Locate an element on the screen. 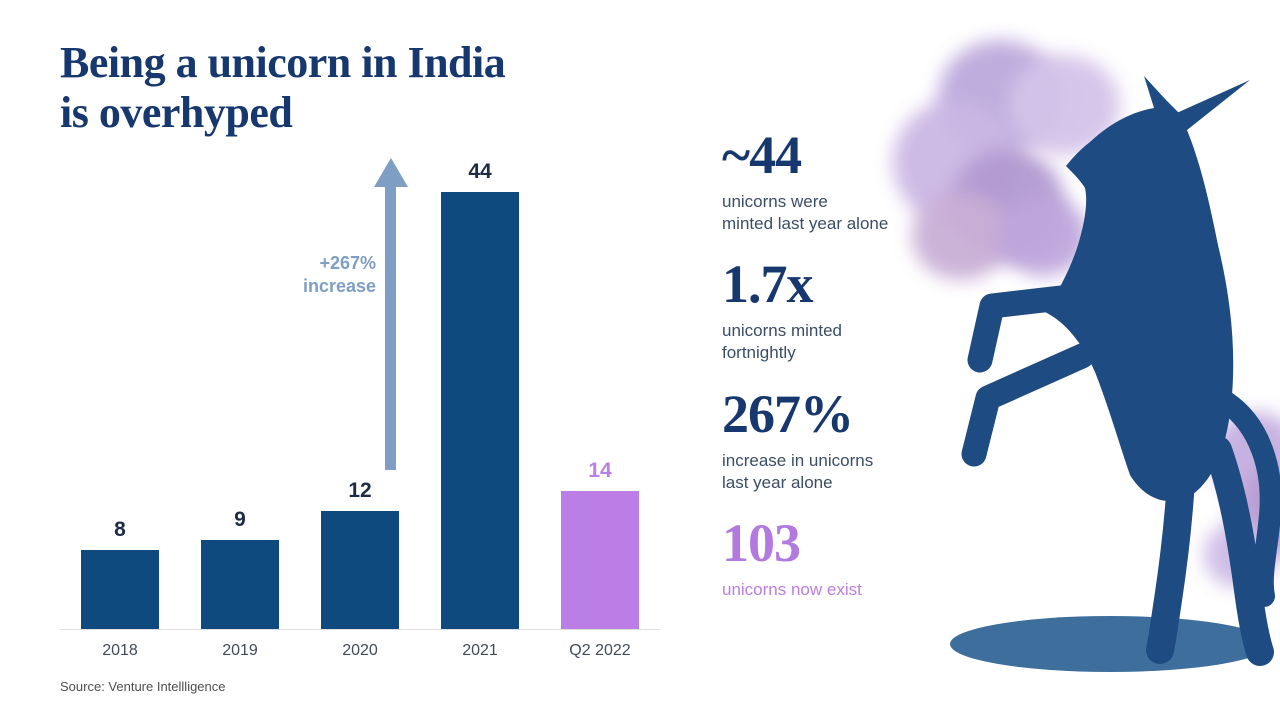  x-tick-2020: 2020 is located at coordinates (360, 650).